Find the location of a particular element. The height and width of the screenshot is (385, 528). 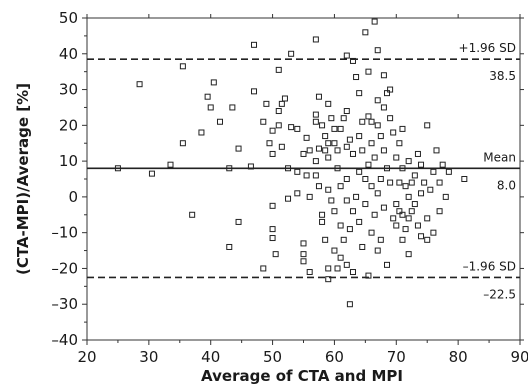

y-axis-label: (CTA-MPI)/Average [%] is located at coordinates (23, 179).